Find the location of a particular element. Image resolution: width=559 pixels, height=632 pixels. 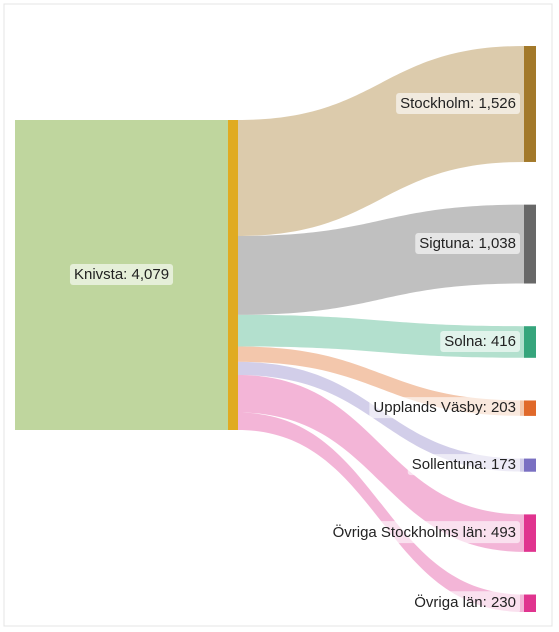

node-label: Övriga län: 230 is located at coordinates (465, 602).